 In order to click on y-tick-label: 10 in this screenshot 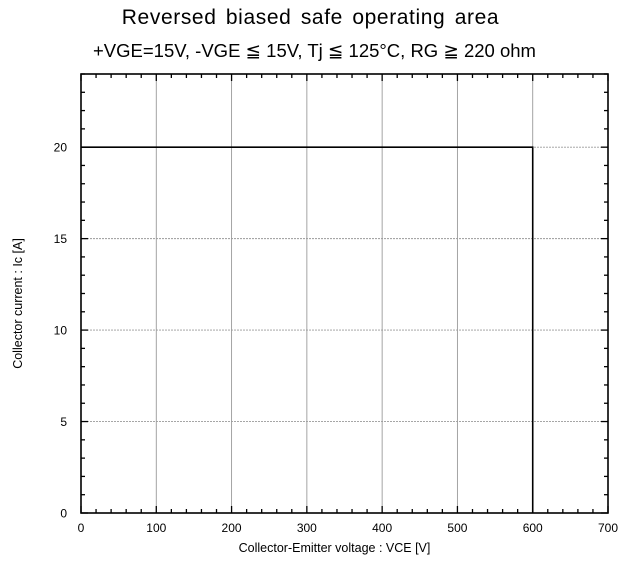, I will do `click(61, 331)`.